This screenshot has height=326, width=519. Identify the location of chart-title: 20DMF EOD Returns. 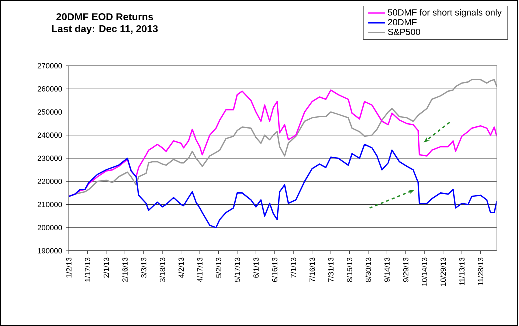
(105, 17).